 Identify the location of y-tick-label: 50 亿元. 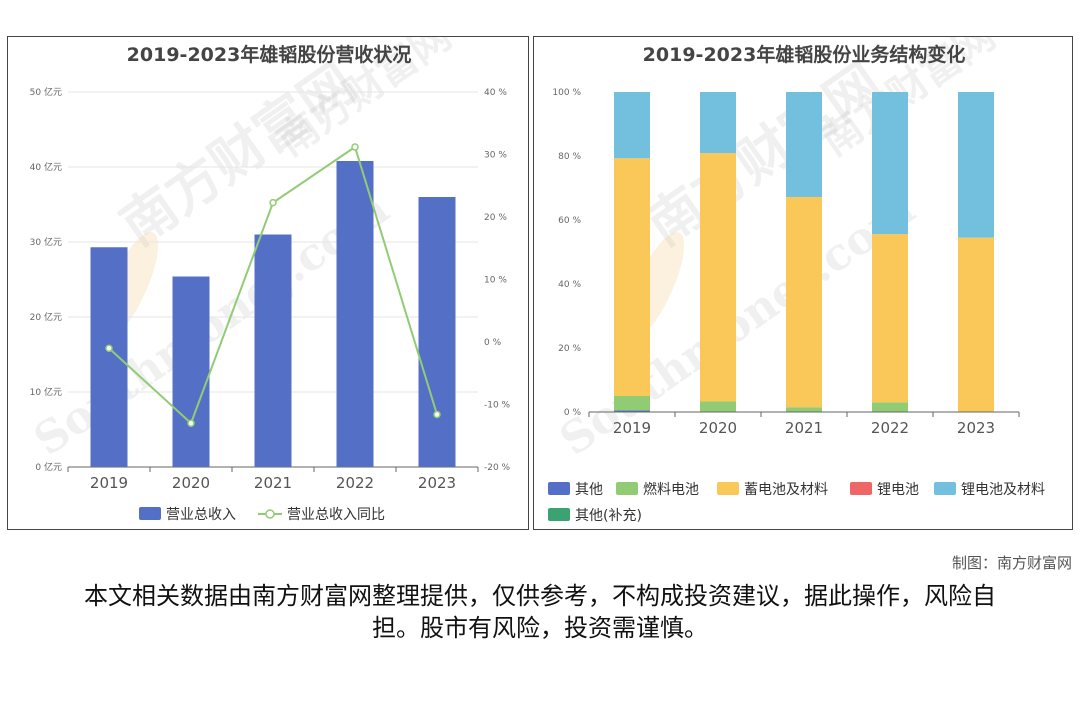
(46, 92).